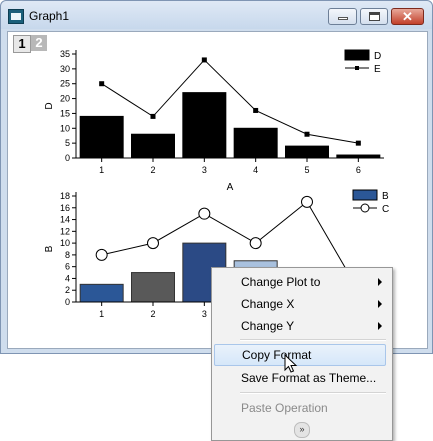 The height and width of the screenshot is (441, 433). What do you see at coordinates (301, 304) in the screenshot?
I see `menu-change-x: Change X` at bounding box center [301, 304].